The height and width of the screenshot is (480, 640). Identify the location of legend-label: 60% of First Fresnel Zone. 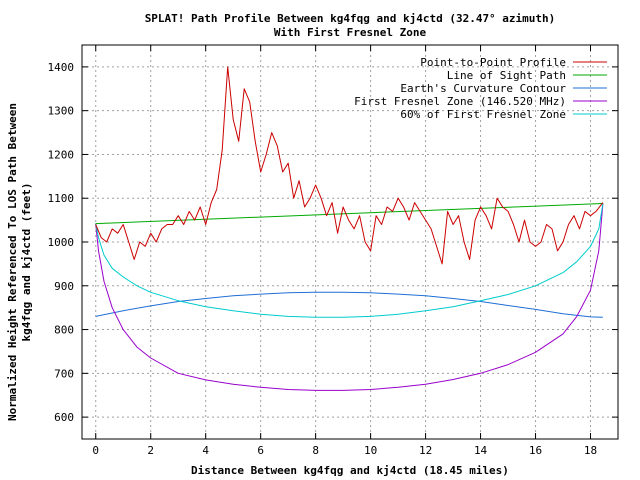
(483, 114).